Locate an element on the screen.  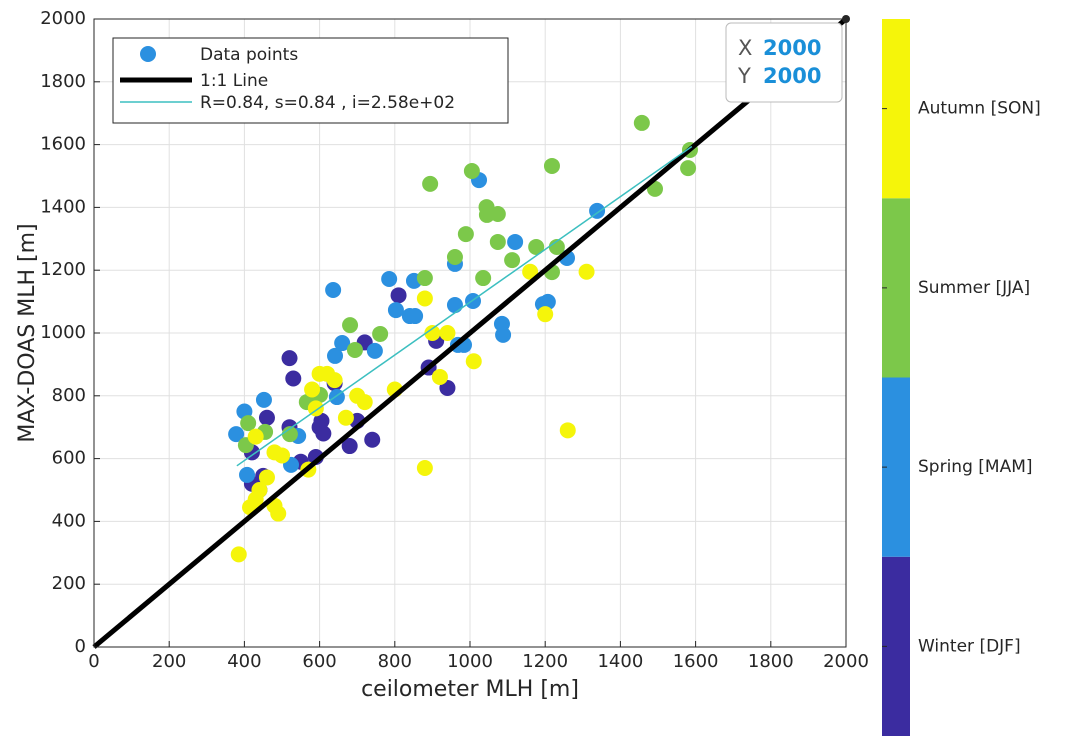
x-tick-label: 2000 is located at coordinates (846, 661).